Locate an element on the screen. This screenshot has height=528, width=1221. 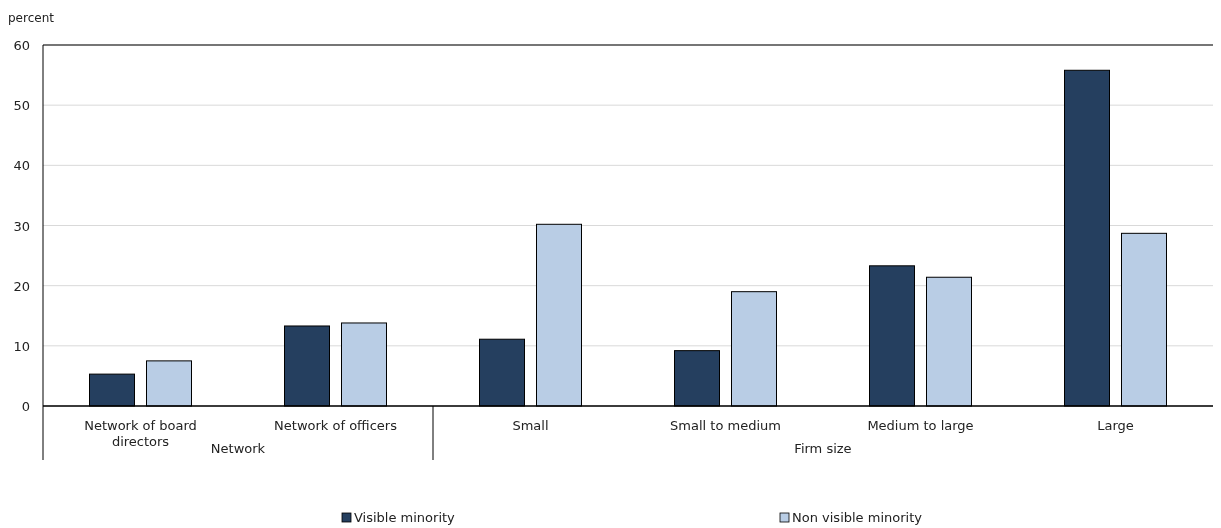
x-tick-label: Network of board directors is located at coordinates (140, 433).